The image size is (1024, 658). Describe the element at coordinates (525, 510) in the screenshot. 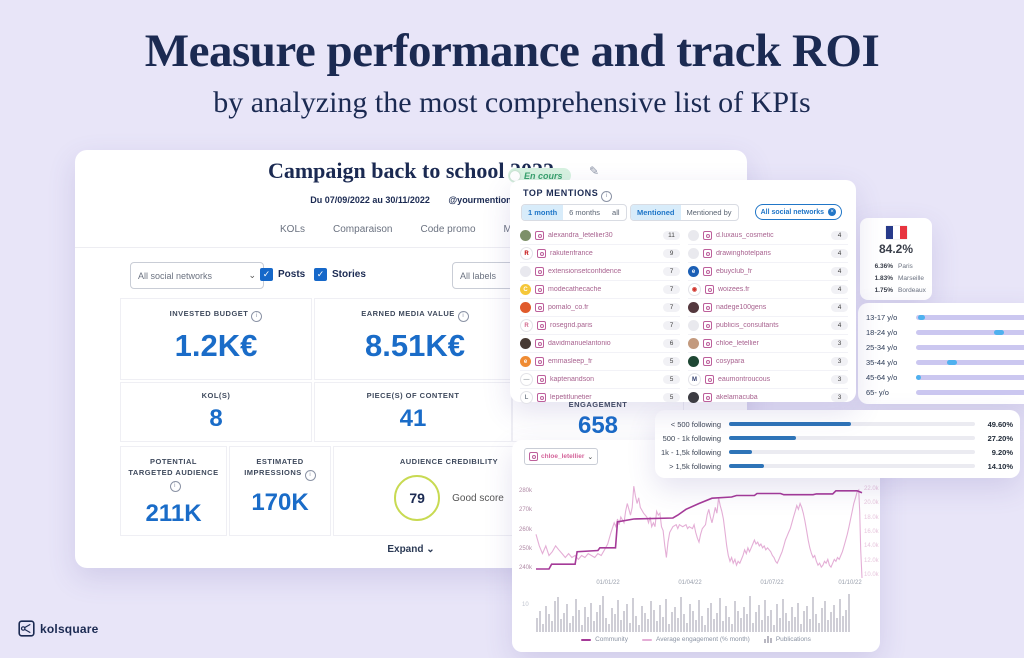

I see `y-axis-tick-left: 270k` at that location.